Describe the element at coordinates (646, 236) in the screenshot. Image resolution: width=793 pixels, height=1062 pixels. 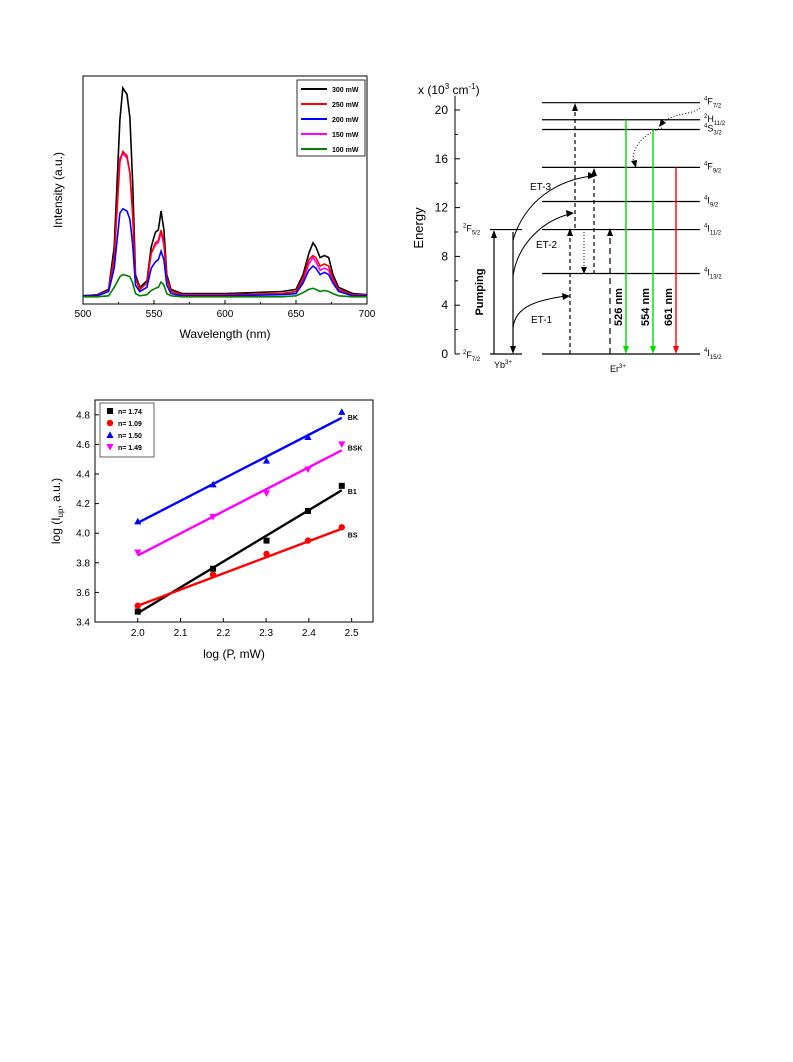
I see `emission-arrows: 526 nm 554 nm 661 nm` at that location.